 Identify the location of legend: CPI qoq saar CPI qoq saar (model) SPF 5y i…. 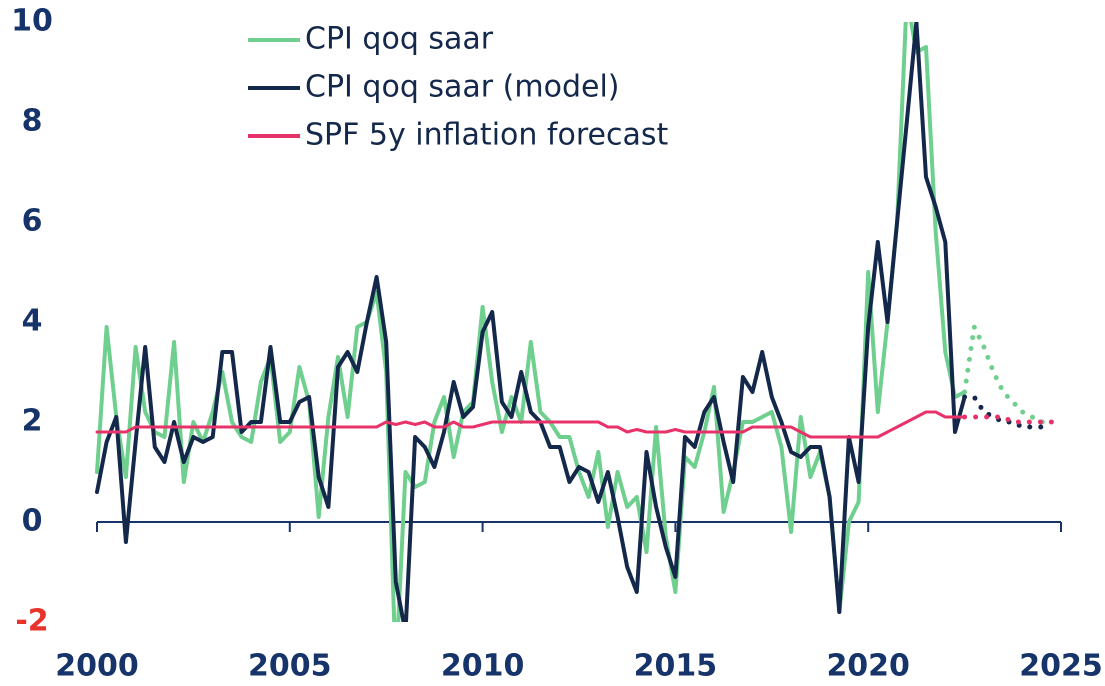
(458, 87).